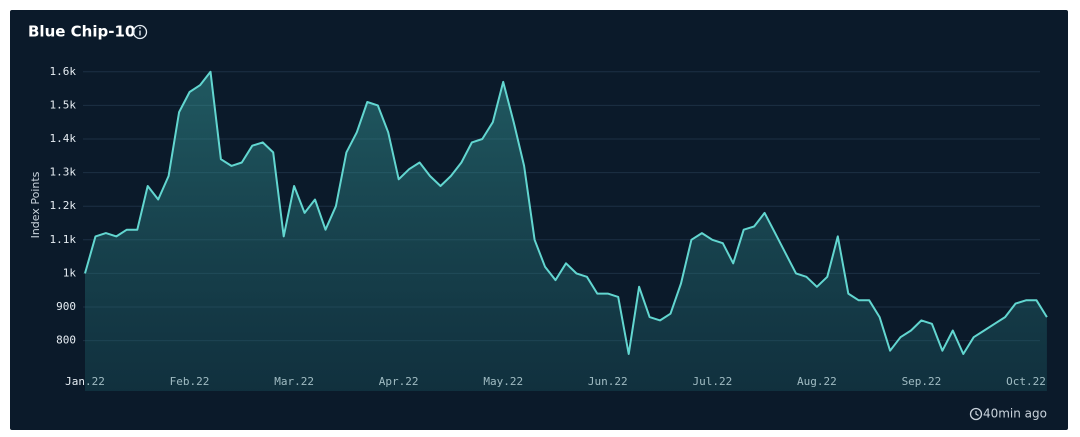  What do you see at coordinates (66, 306) in the screenshot?
I see `y-tick-label: 900` at bounding box center [66, 306].